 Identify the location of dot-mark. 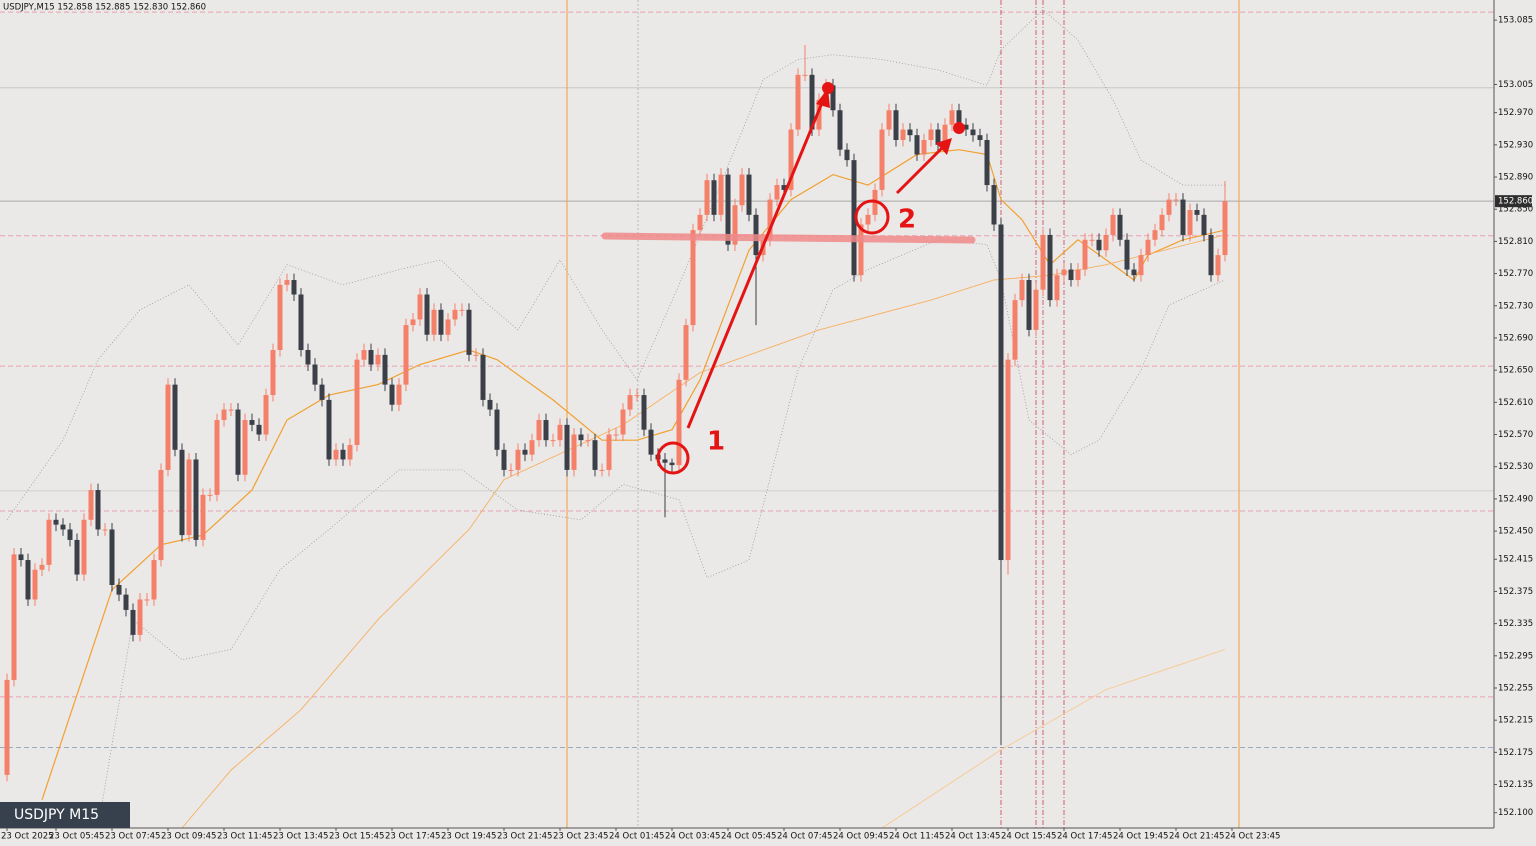
(828, 88).